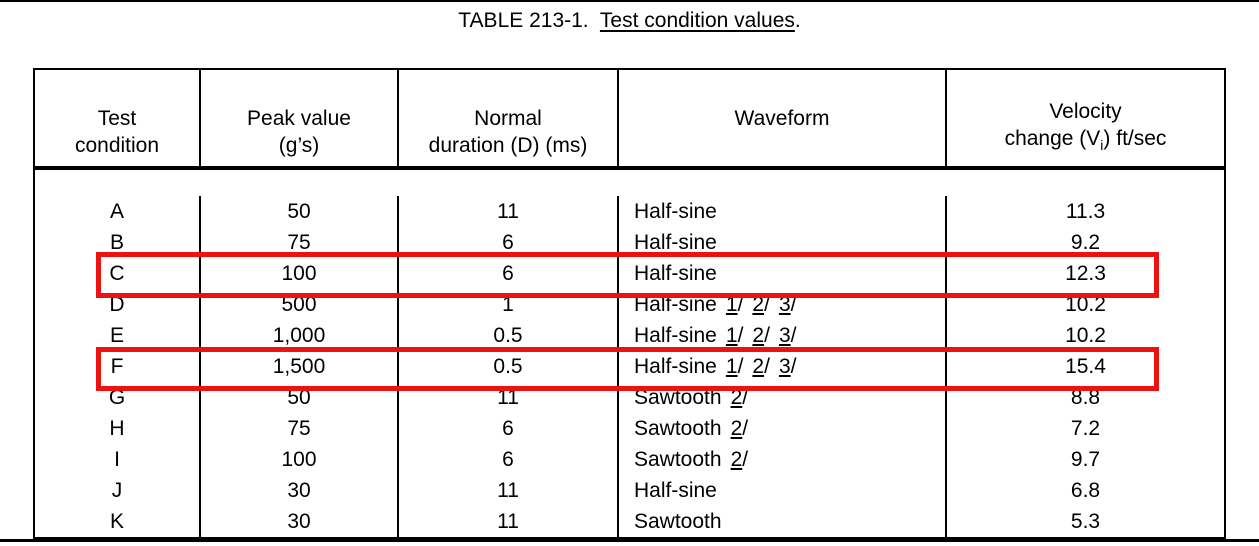  Describe the element at coordinates (117, 242) in the screenshot. I see `cell-test-condition: B` at that location.